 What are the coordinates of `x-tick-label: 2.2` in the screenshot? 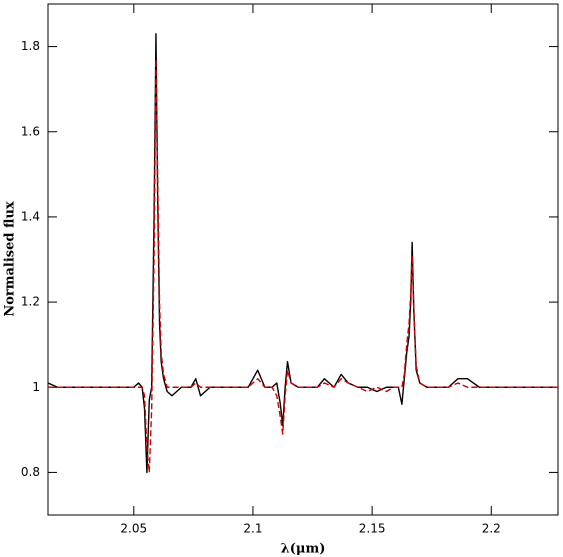 It's located at (491, 529).